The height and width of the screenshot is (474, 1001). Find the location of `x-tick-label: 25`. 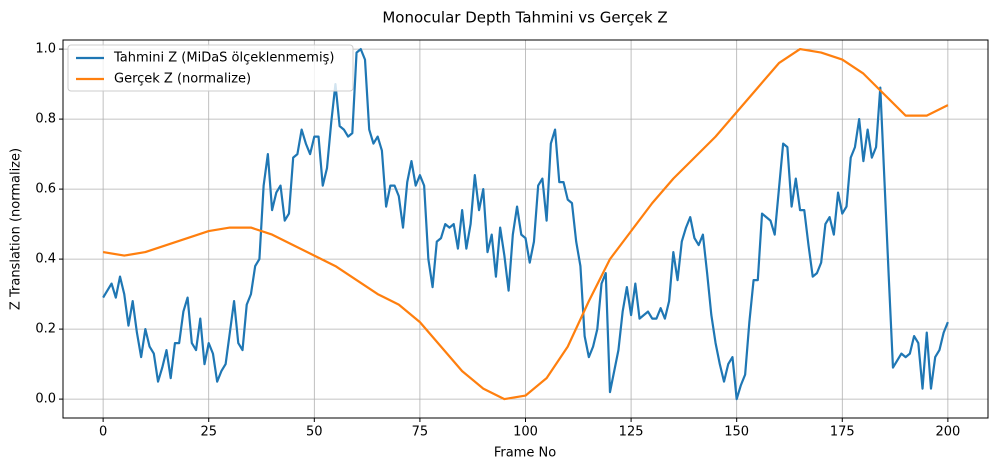

x-tick-label: 25 is located at coordinates (208, 432).